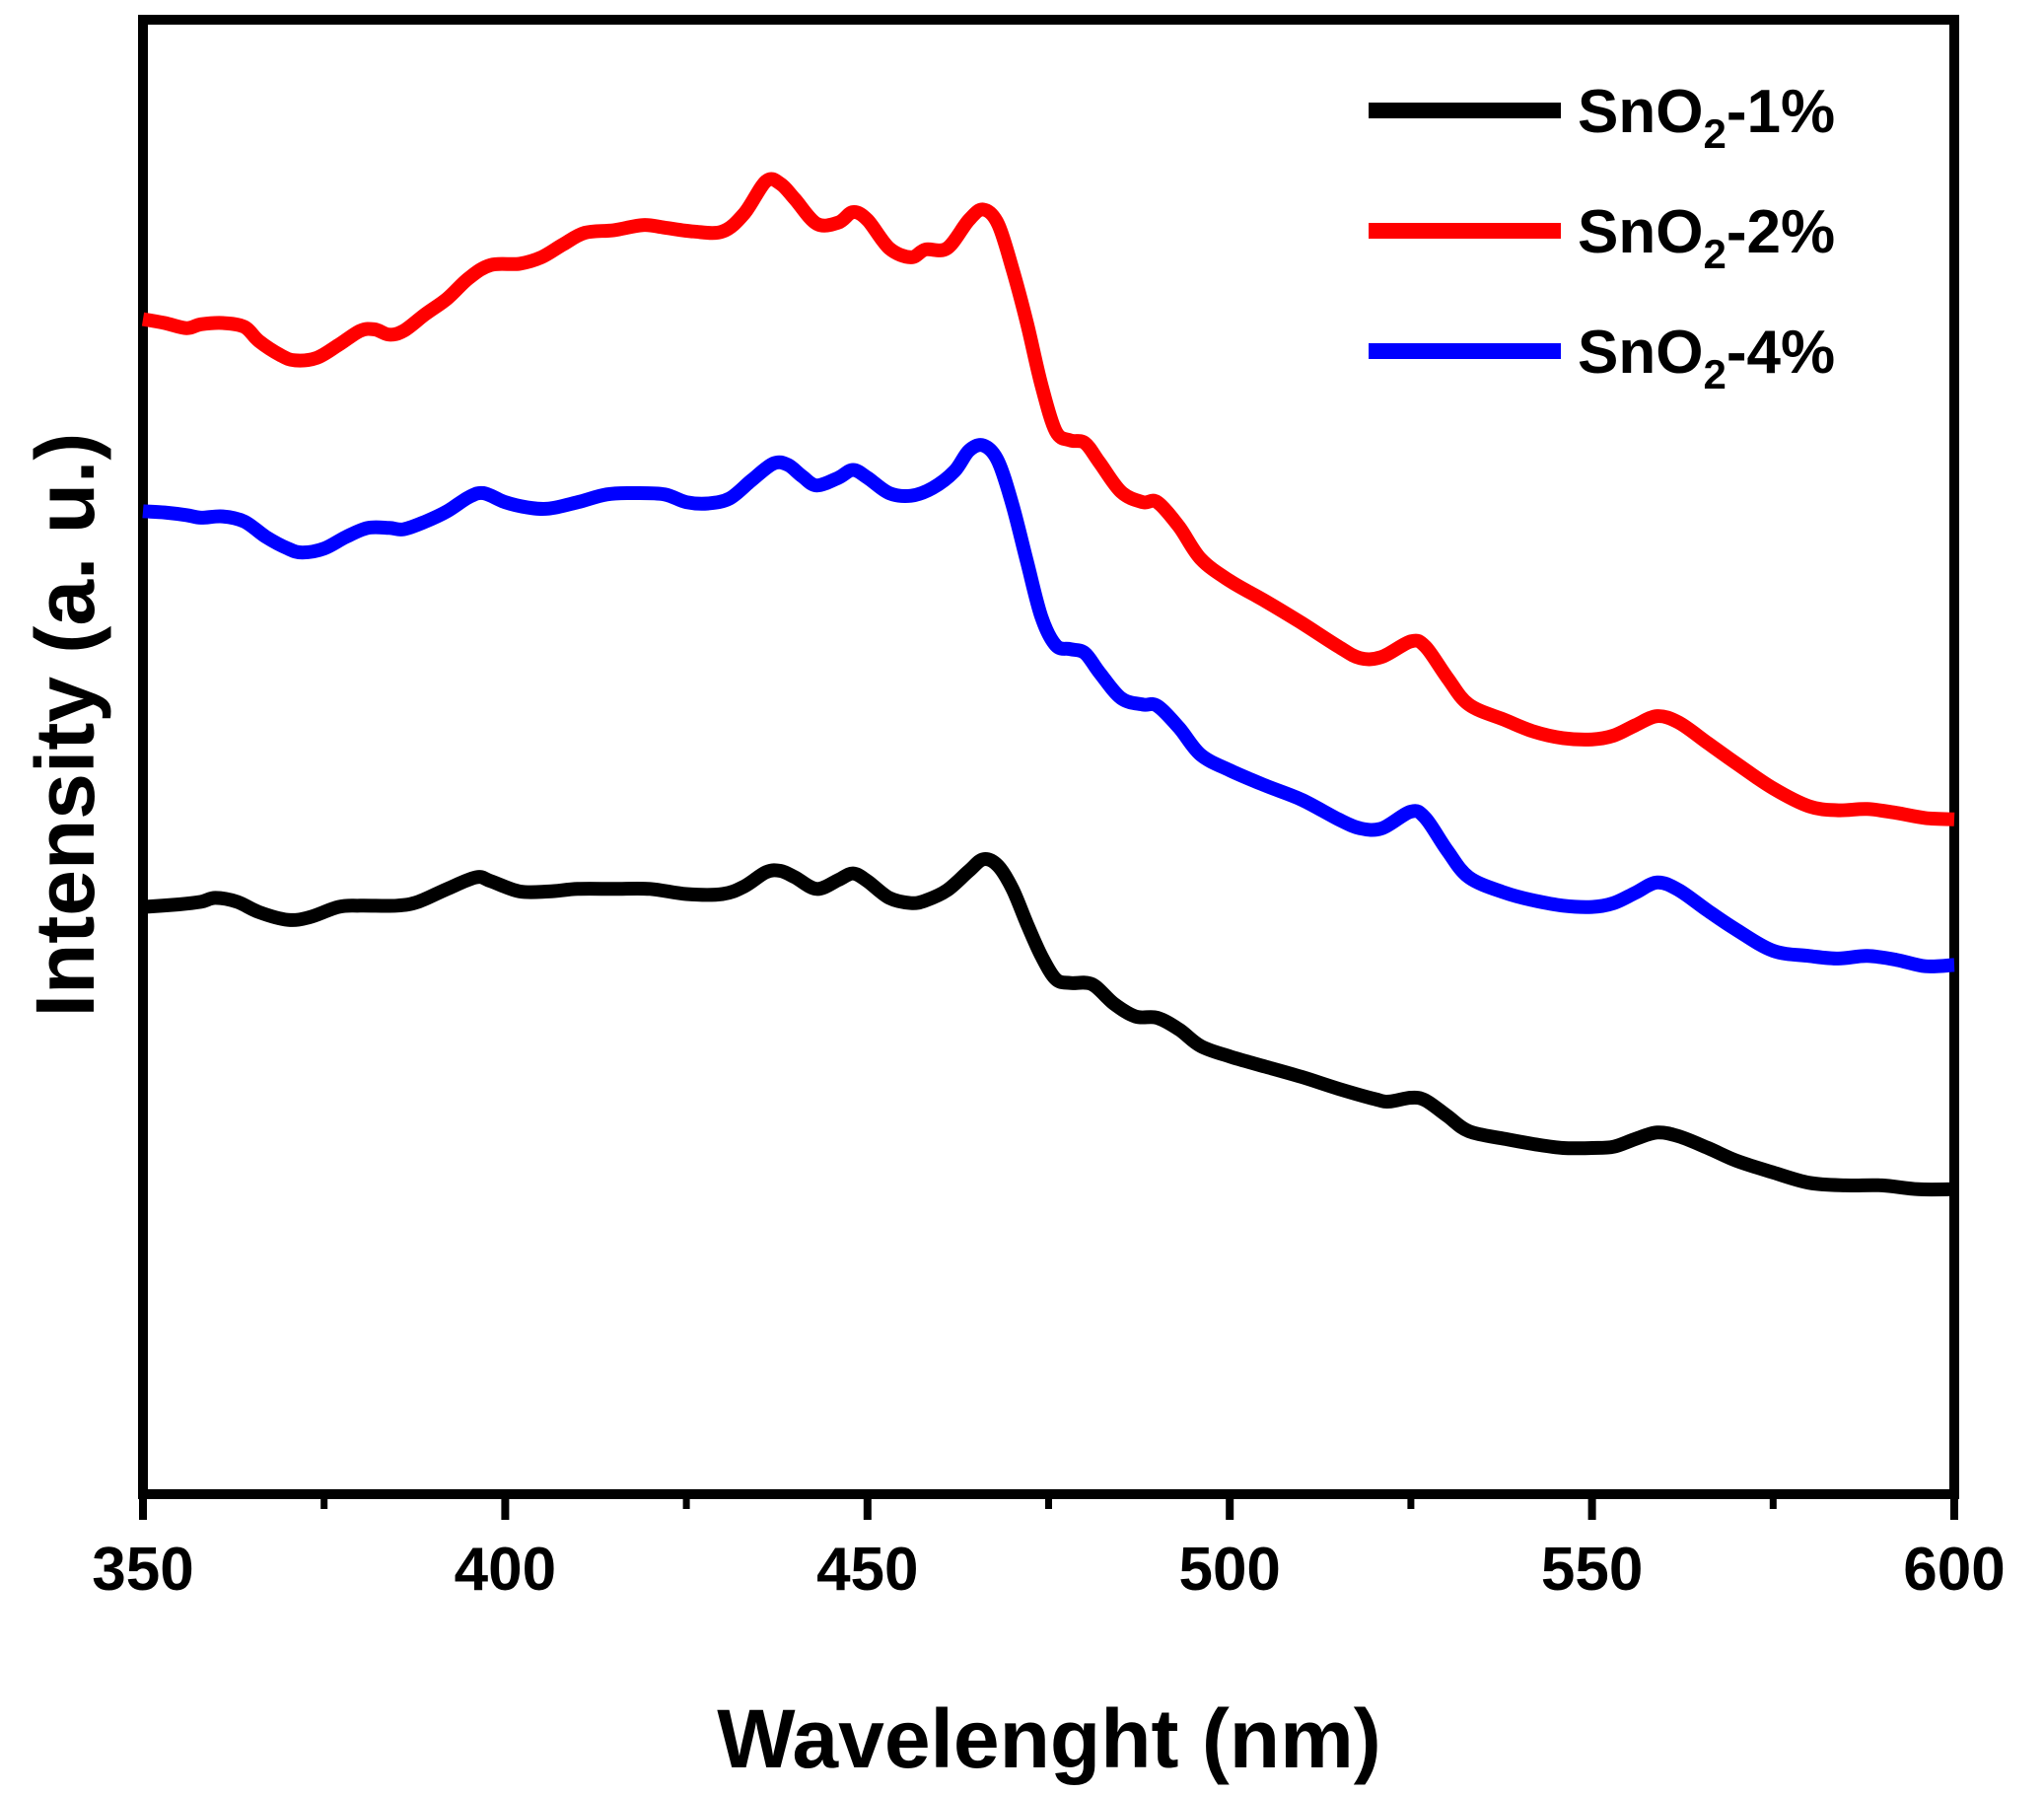 The image size is (2044, 1794). I want to click on x-axis-ticks, so click(1048, 1507).